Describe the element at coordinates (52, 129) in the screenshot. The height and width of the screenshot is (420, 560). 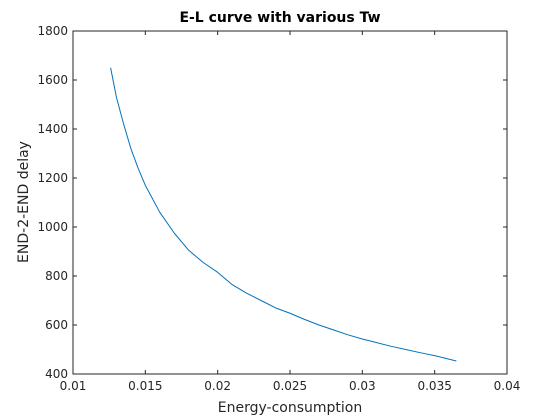
I see `y-tick-label: 1400` at that location.